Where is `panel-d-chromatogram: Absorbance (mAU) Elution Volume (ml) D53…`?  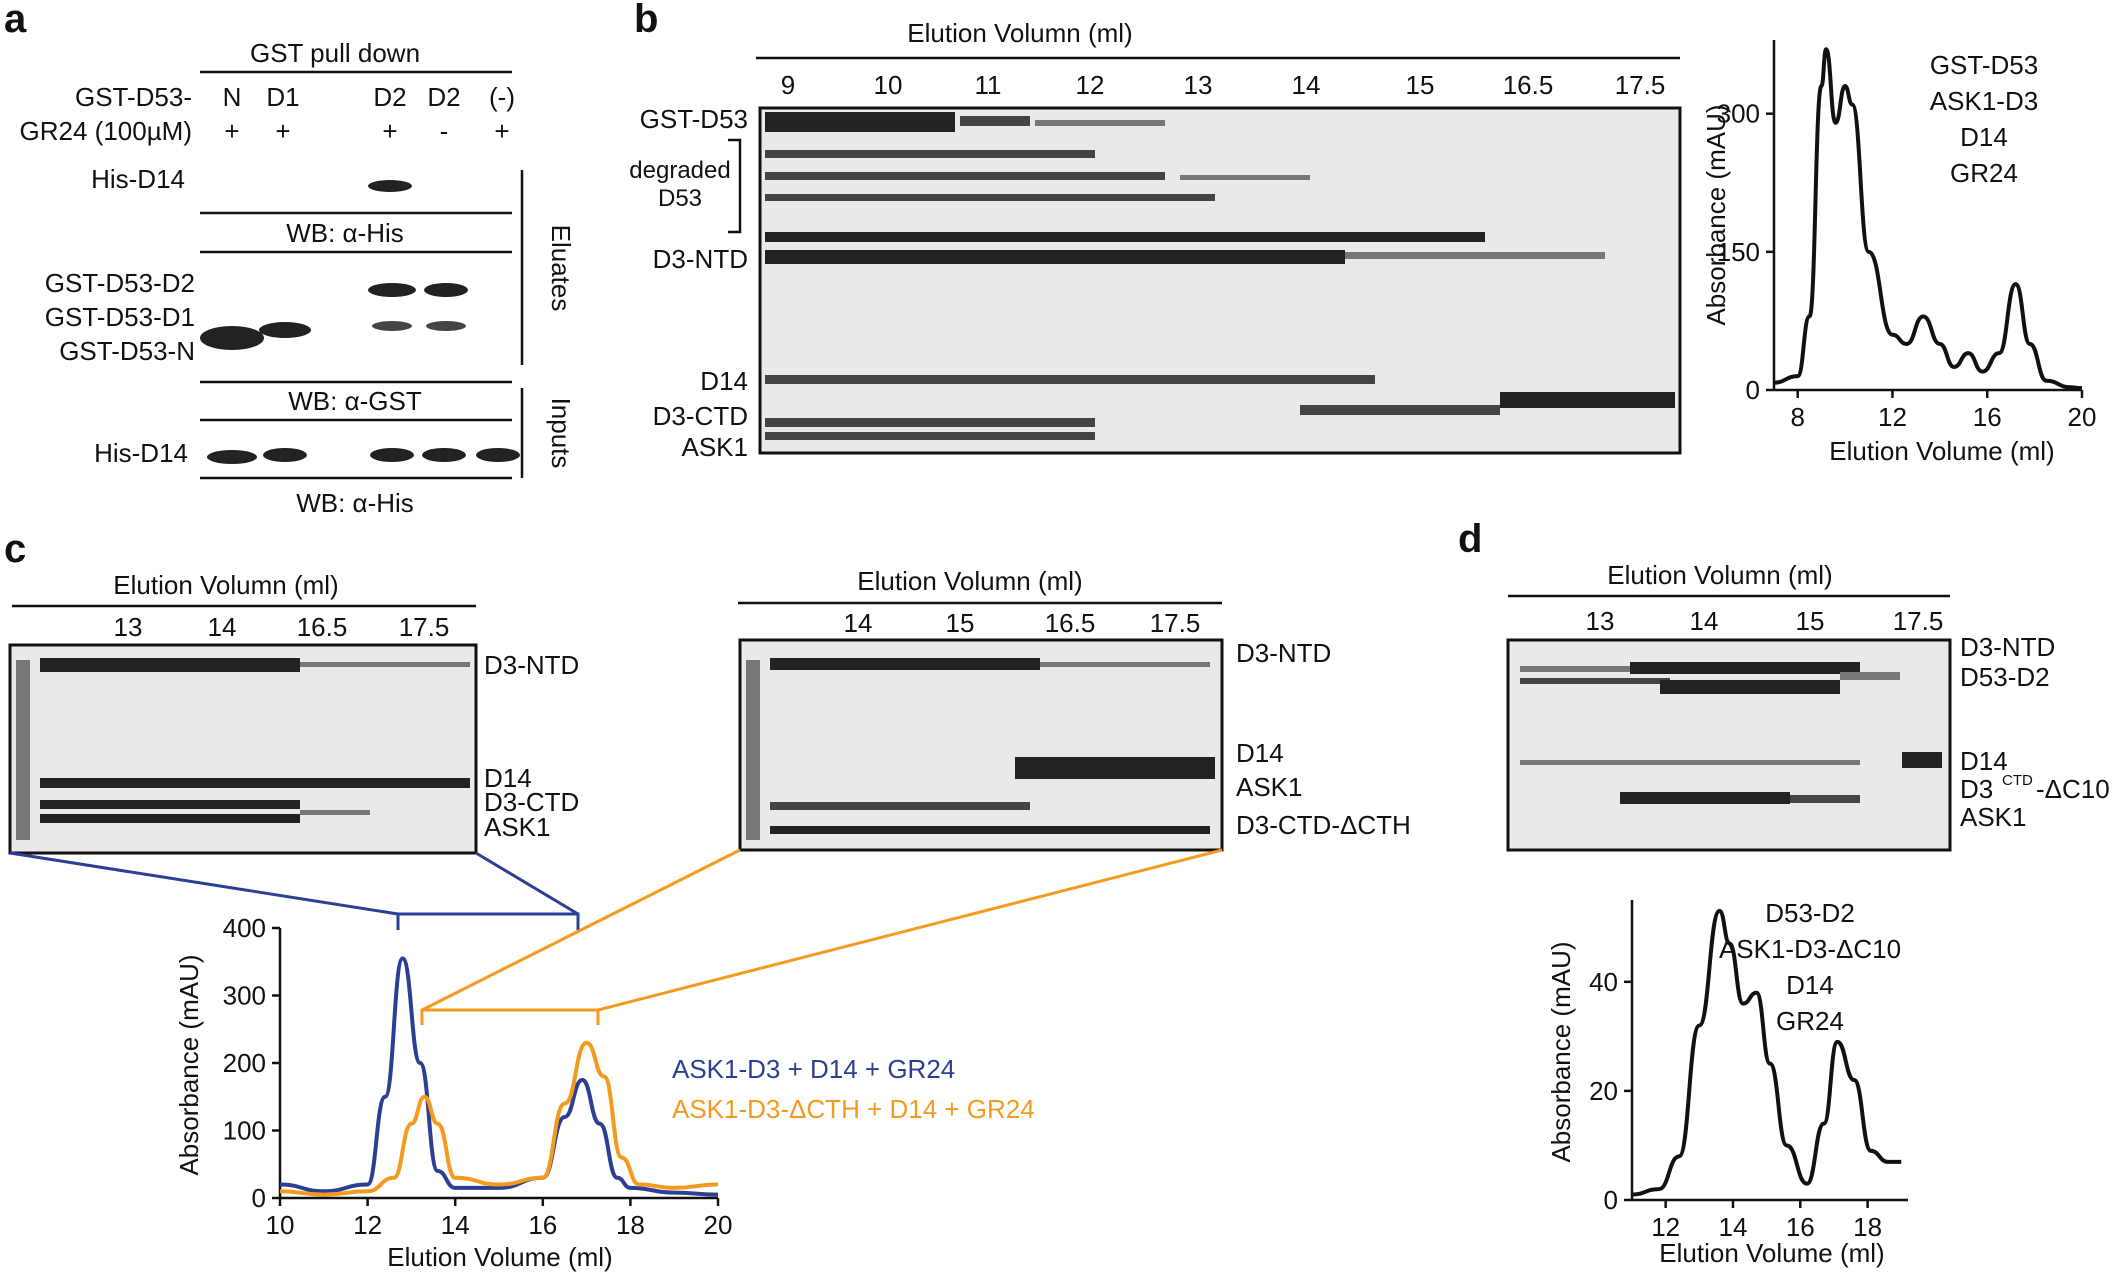 panel-d-chromatogram: Absorbance (mAU) Elution Volume (ml) D53… is located at coordinates (1727, 1083).